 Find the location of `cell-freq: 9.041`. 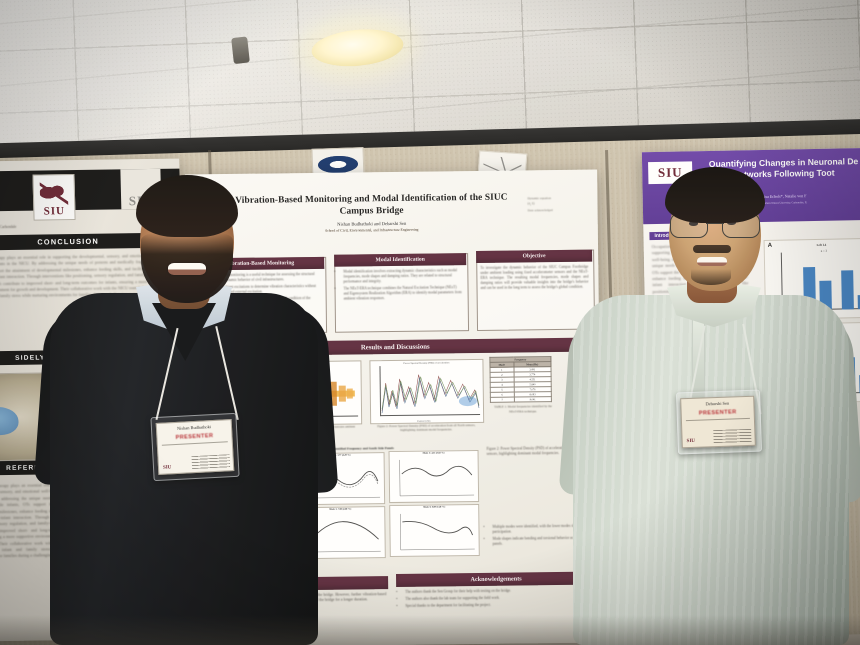

cell-freq: 9.041 is located at coordinates (532, 399).